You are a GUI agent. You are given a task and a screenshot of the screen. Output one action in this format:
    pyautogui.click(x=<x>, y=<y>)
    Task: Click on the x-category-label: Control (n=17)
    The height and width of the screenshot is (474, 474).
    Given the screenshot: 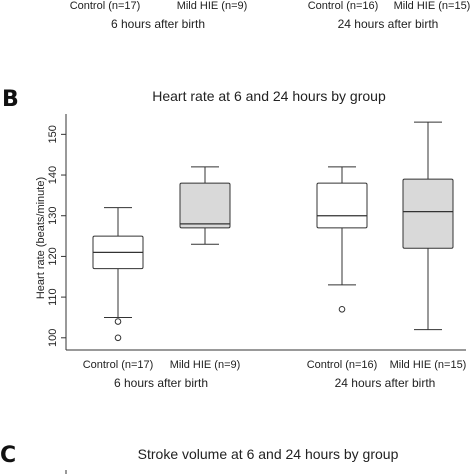 What is the action you would take?
    pyautogui.click(x=118, y=365)
    